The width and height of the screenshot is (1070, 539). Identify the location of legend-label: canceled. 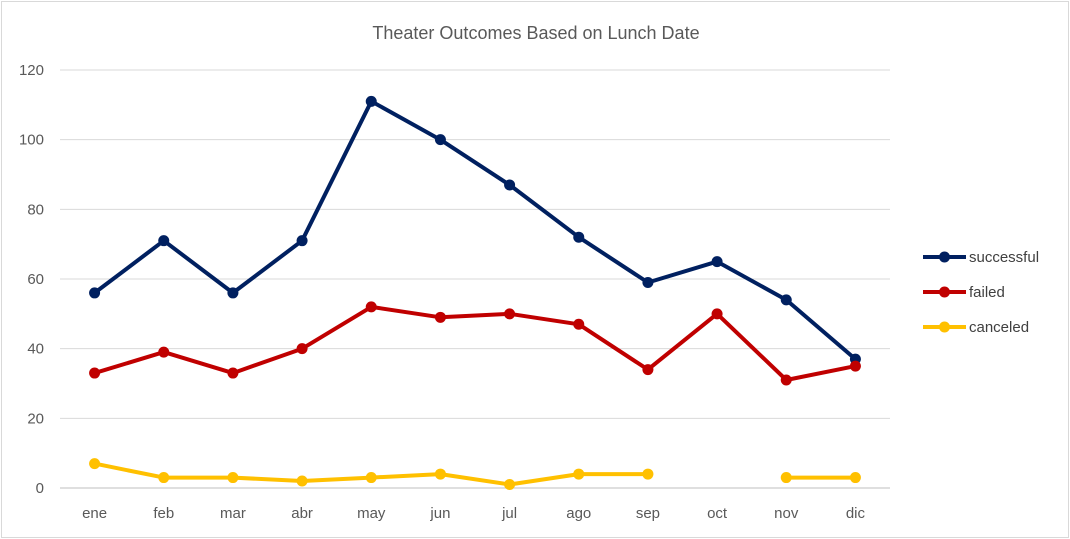
(999, 327).